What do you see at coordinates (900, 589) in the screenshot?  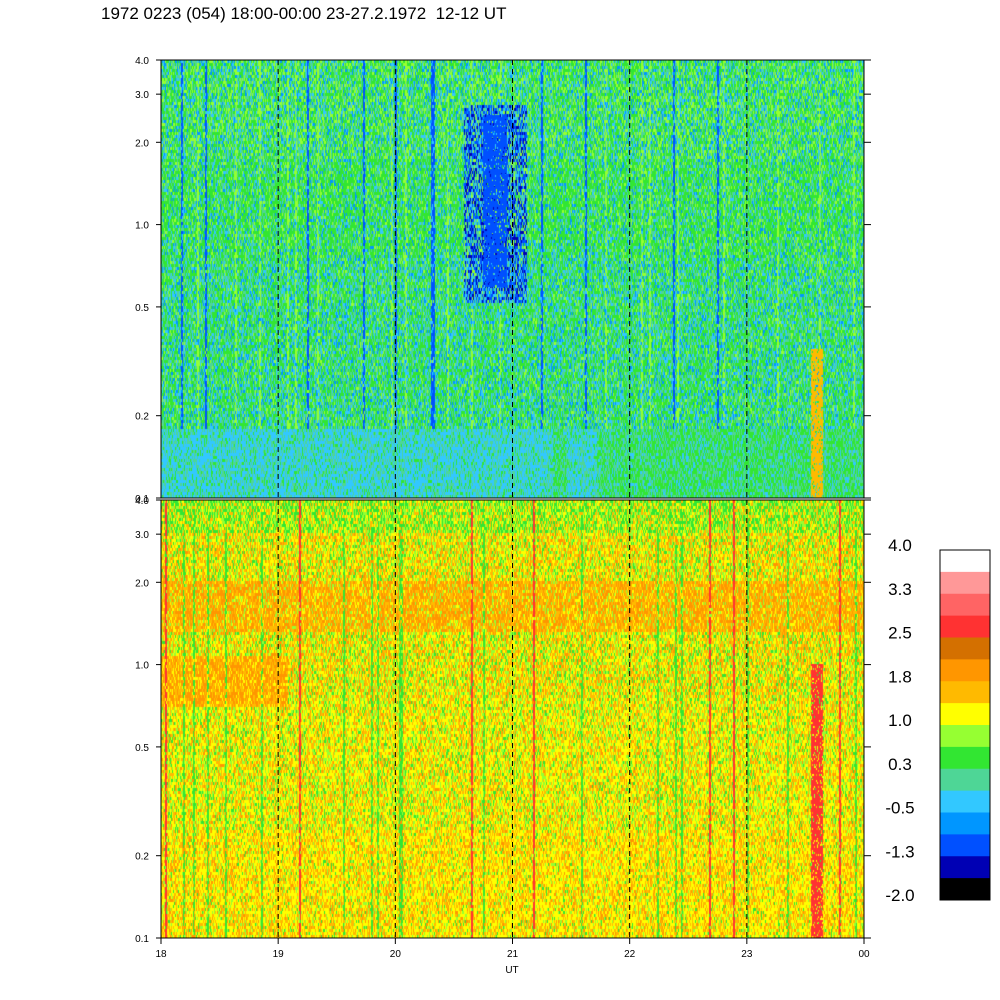 I see `colorbar-label: 3.3` at bounding box center [900, 589].